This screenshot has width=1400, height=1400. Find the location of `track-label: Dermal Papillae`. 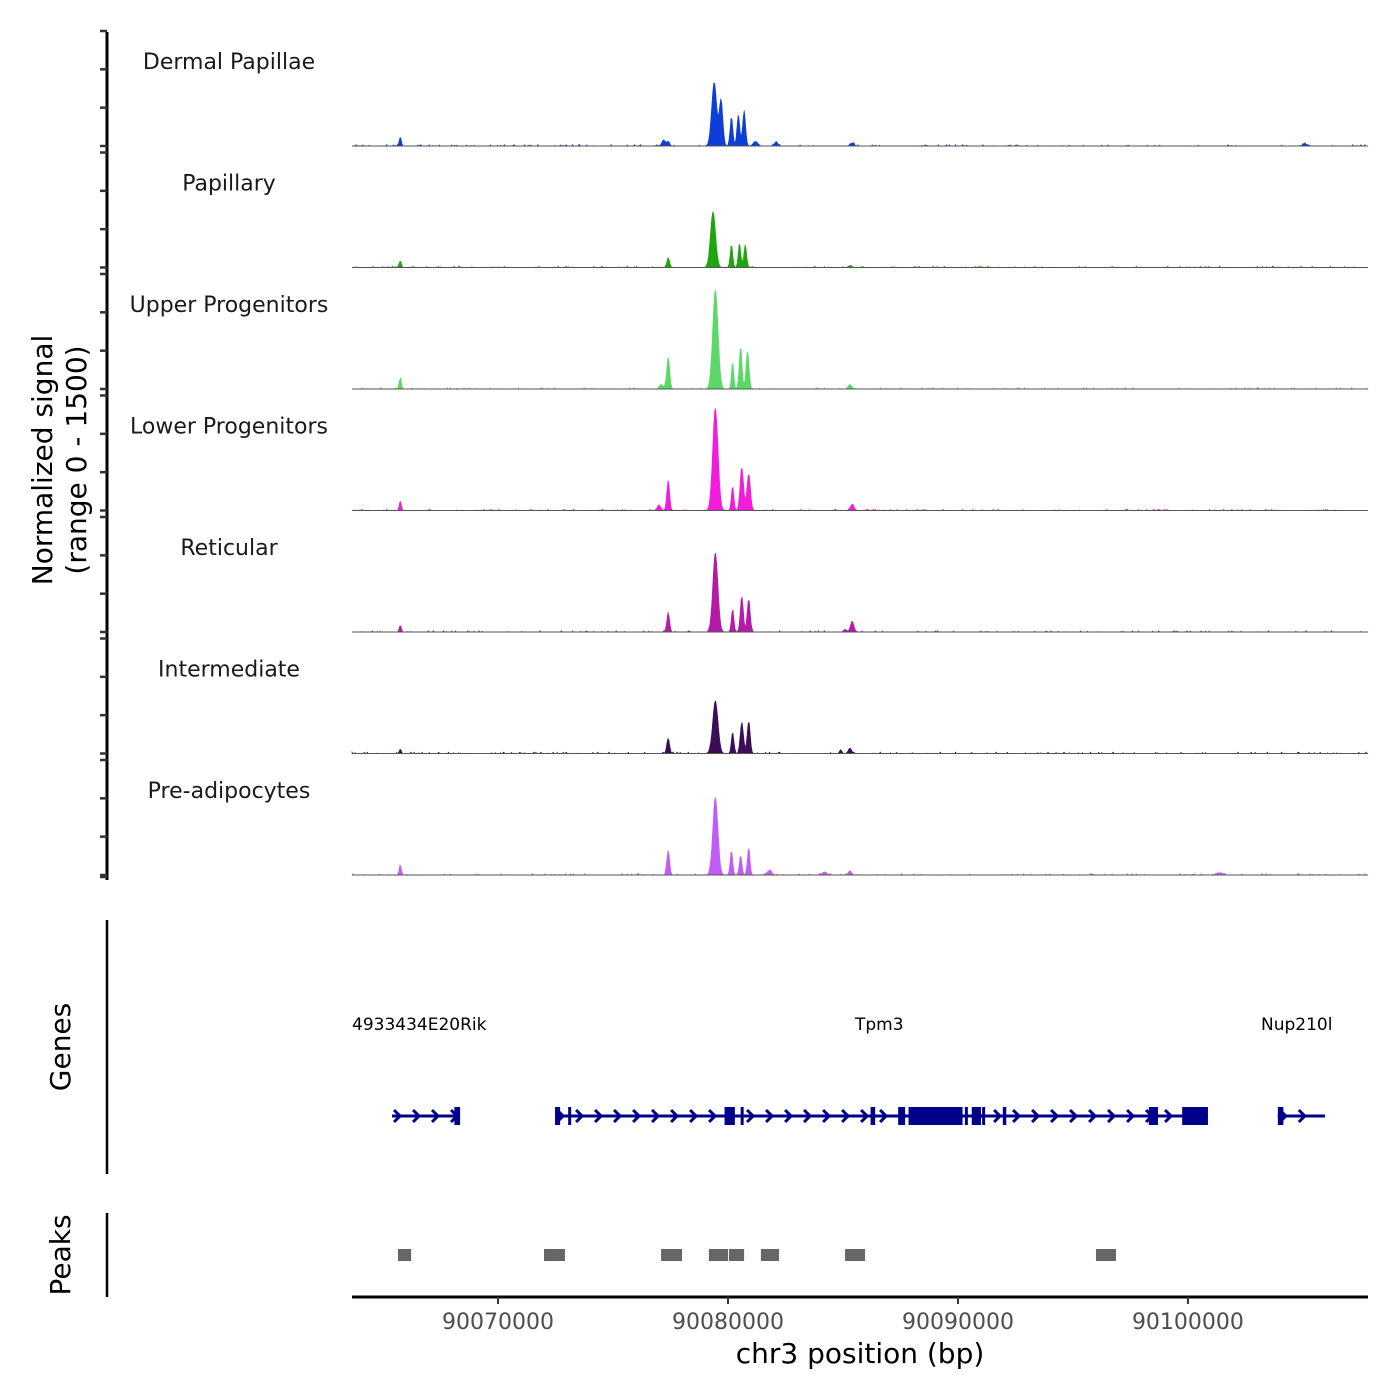

track-label: Dermal Papillae is located at coordinates (229, 62).